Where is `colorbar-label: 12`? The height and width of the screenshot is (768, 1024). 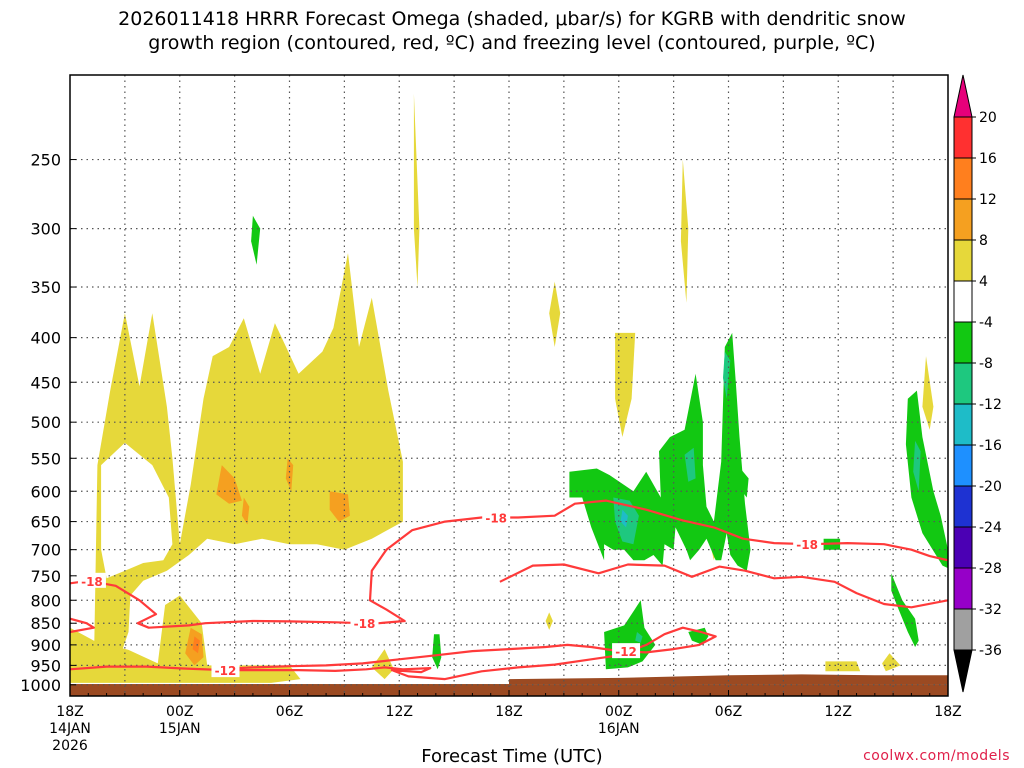 colorbar-label: 12 is located at coordinates (988, 200).